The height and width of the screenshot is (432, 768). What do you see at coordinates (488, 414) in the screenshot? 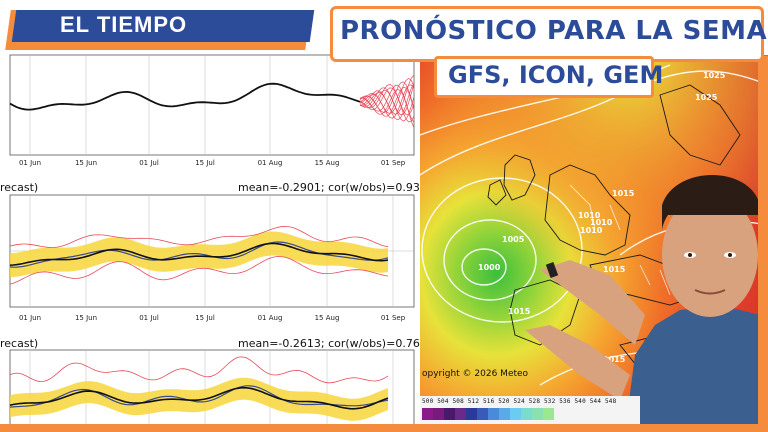
I see `color-scale-swatches` at bounding box center [488, 414].